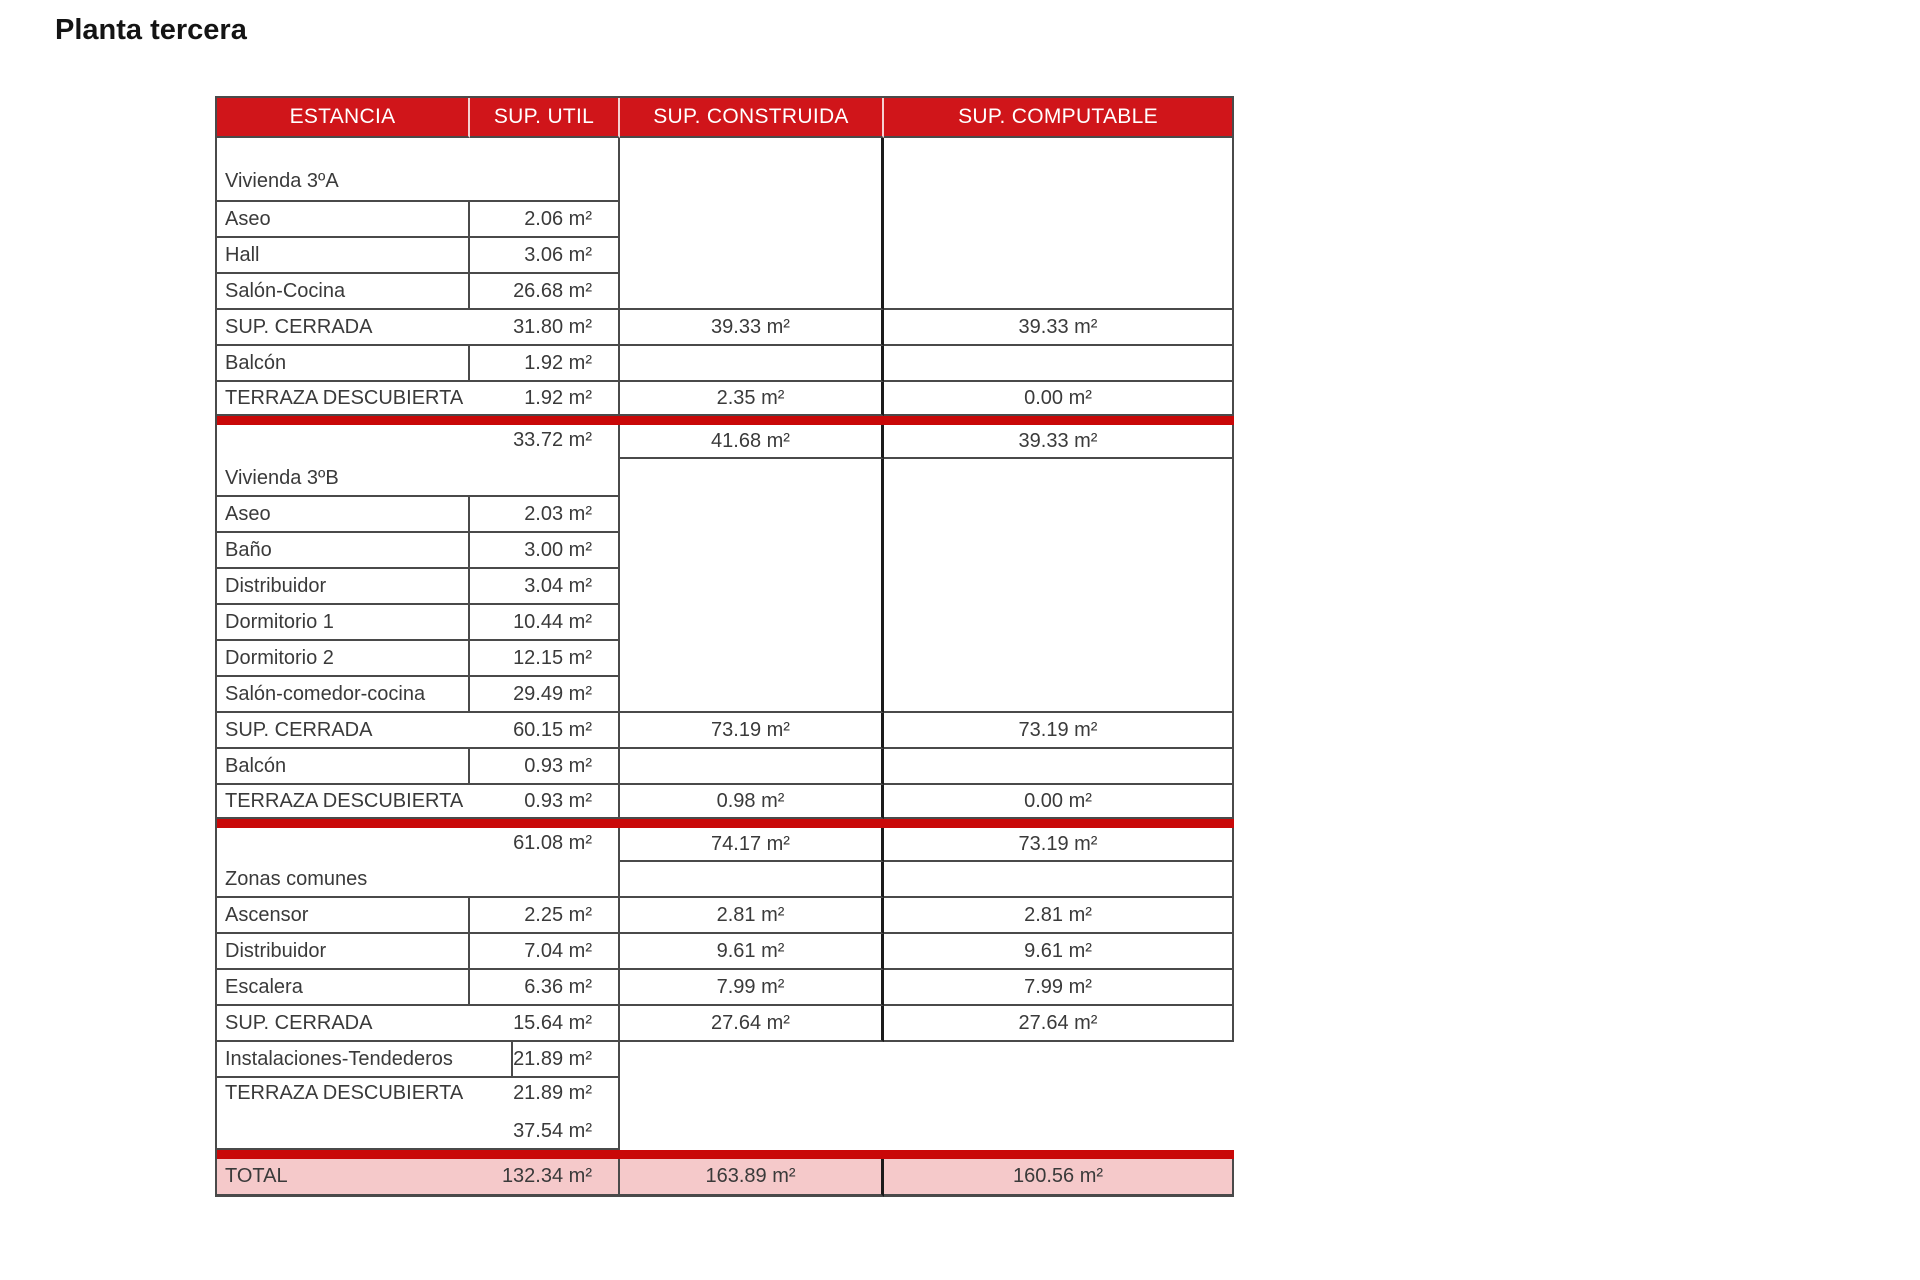  I want to click on terraza-util: 1.92 m², so click(558, 397).